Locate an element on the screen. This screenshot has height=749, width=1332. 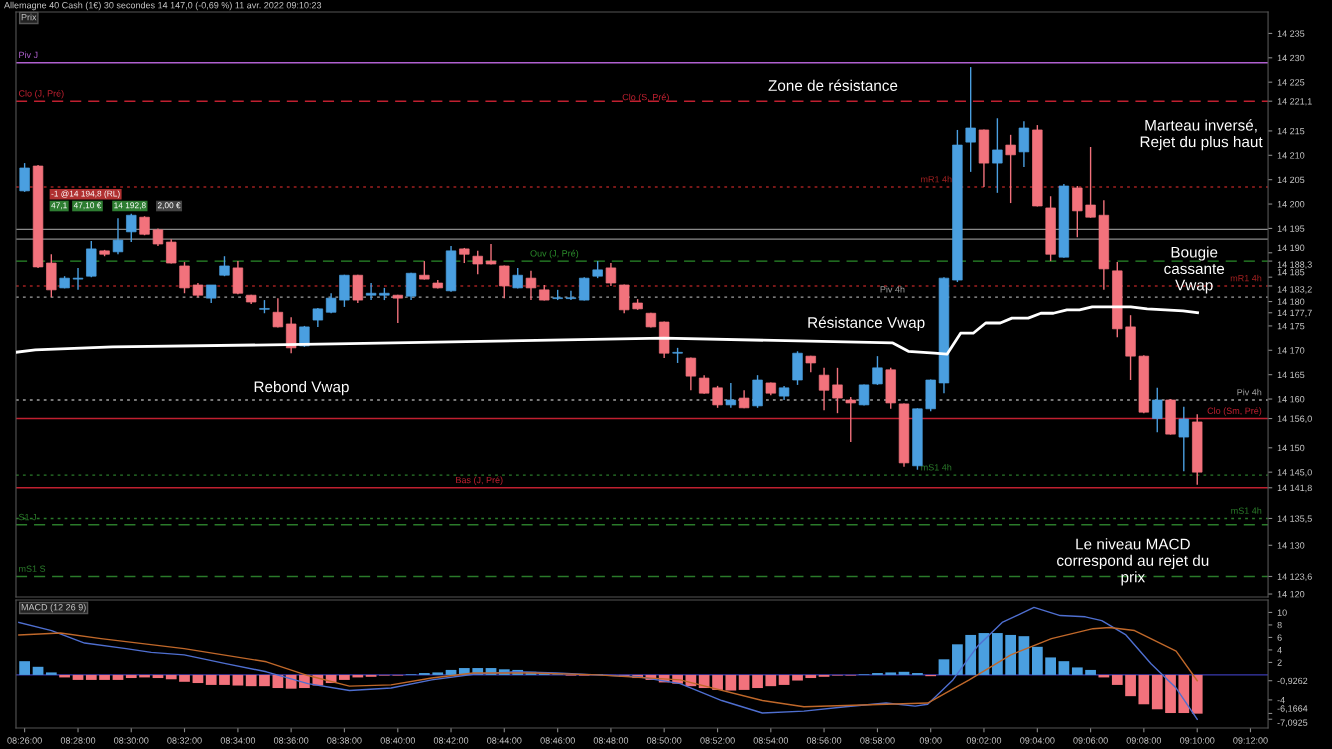
x-tick-label: 09:04:00 is located at coordinates (1037, 740).